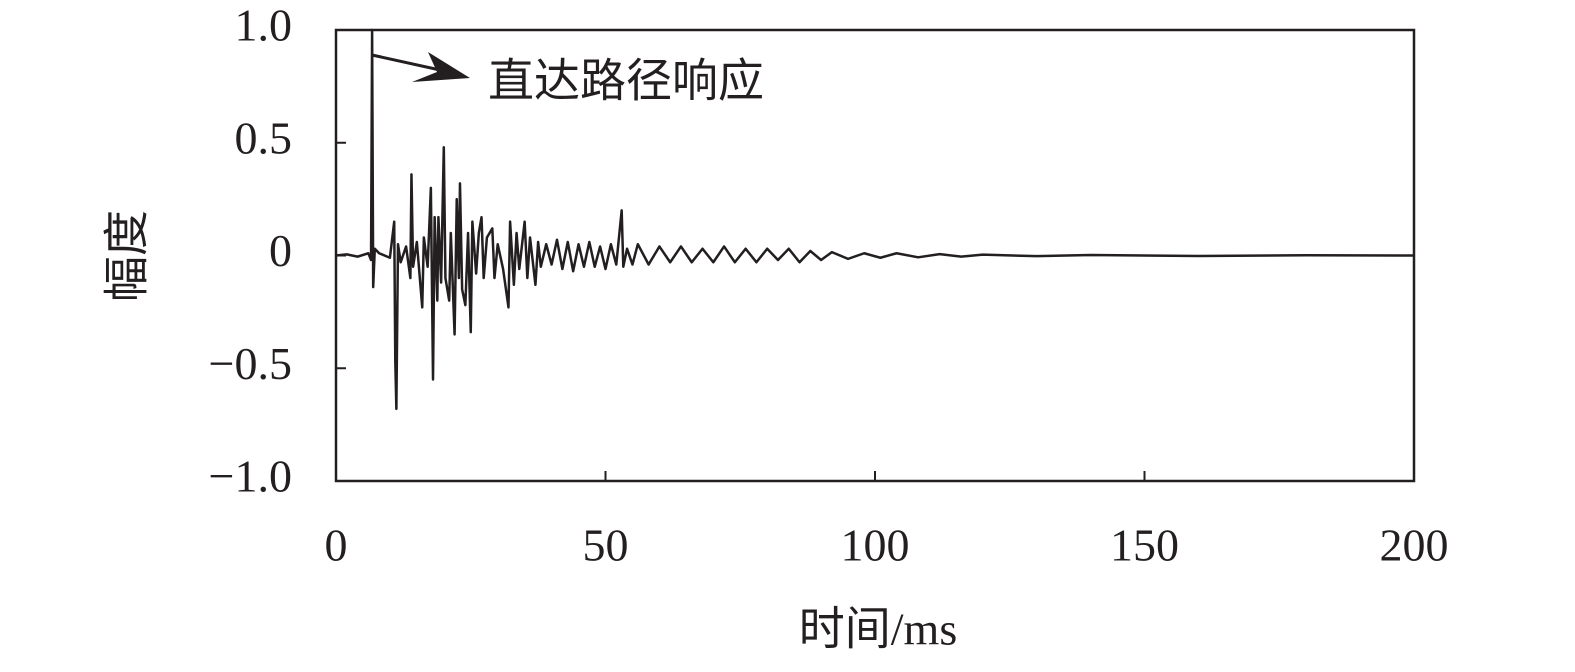 Image resolution: width=1575 pixels, height=672 pixels. What do you see at coordinates (1144, 545) in the screenshot?
I see `x-tick-label: 150` at bounding box center [1144, 545].